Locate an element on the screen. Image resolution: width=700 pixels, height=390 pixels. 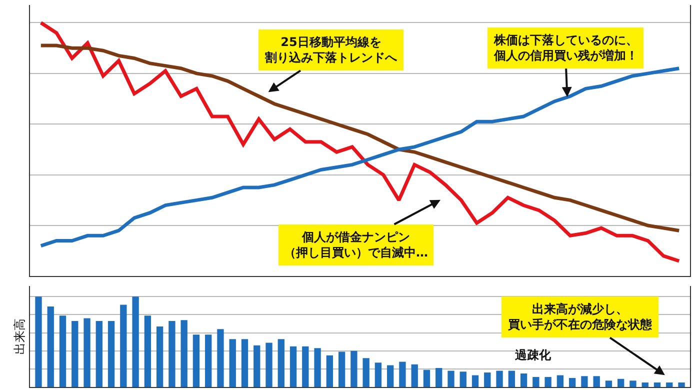
annotation: 過疎化 is located at coordinates (533, 355).